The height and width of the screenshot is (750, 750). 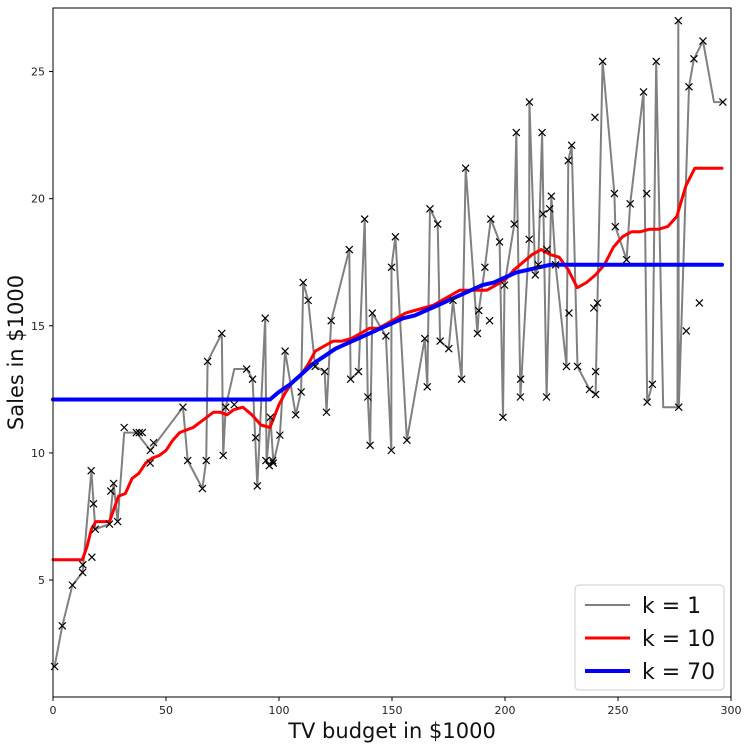 What do you see at coordinates (38, 326) in the screenshot?
I see `y-tick-label: 15` at bounding box center [38, 326].